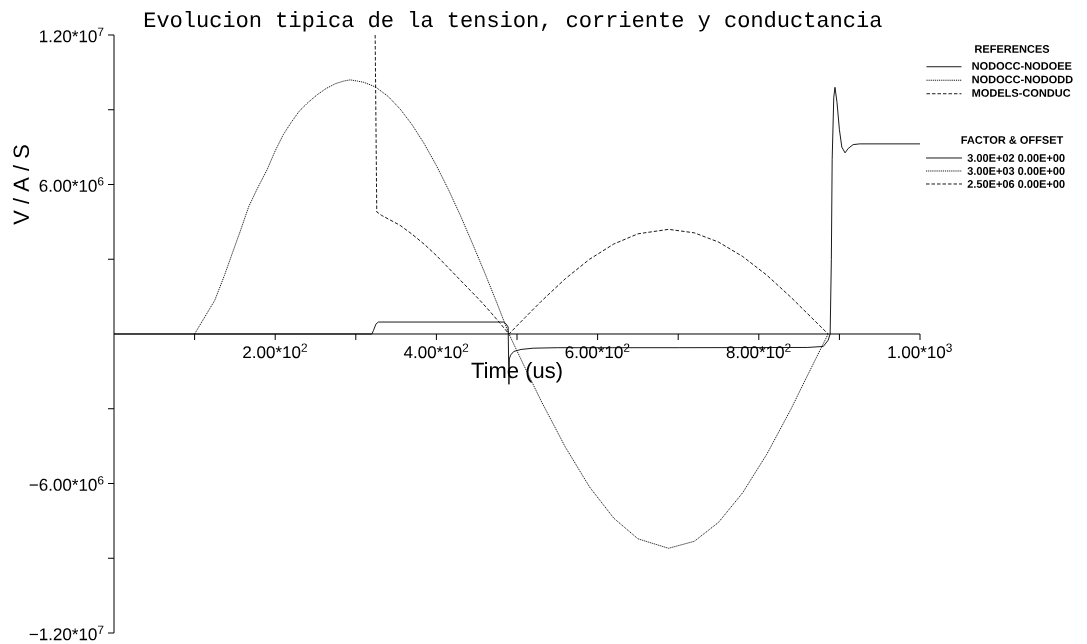 This screenshot has height=644, width=1087. Describe the element at coordinates (66, 633) in the screenshot. I see `y-tick-label: −1.20*10$^{7}$` at that location.